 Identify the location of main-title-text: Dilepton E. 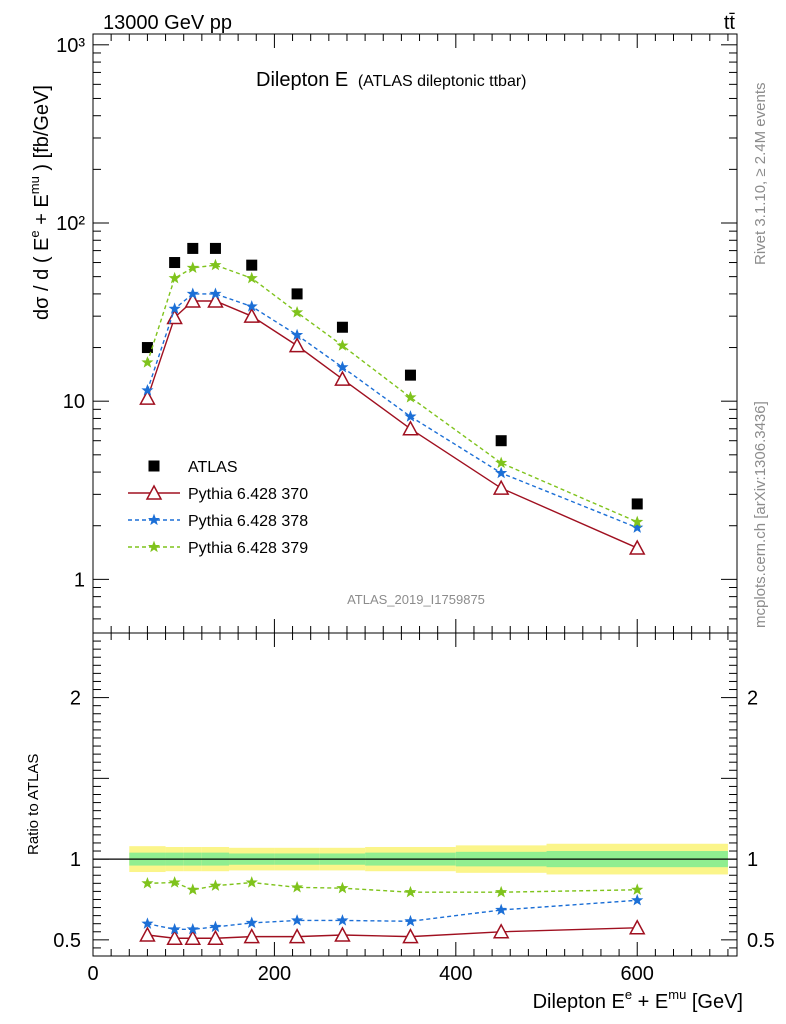
(302, 80).